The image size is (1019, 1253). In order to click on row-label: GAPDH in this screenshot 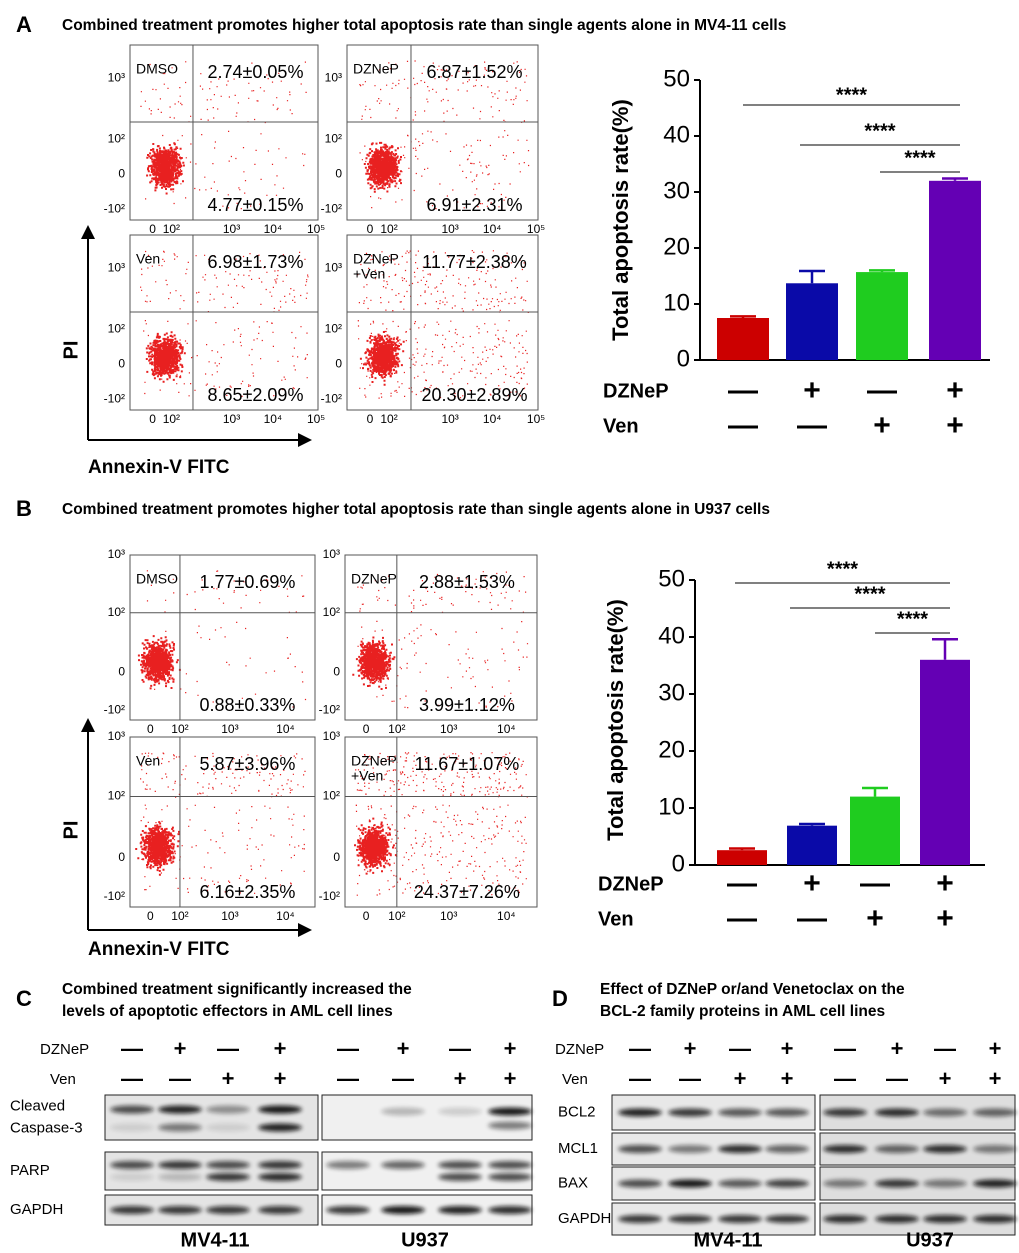, I will do `click(36, 1209)`.